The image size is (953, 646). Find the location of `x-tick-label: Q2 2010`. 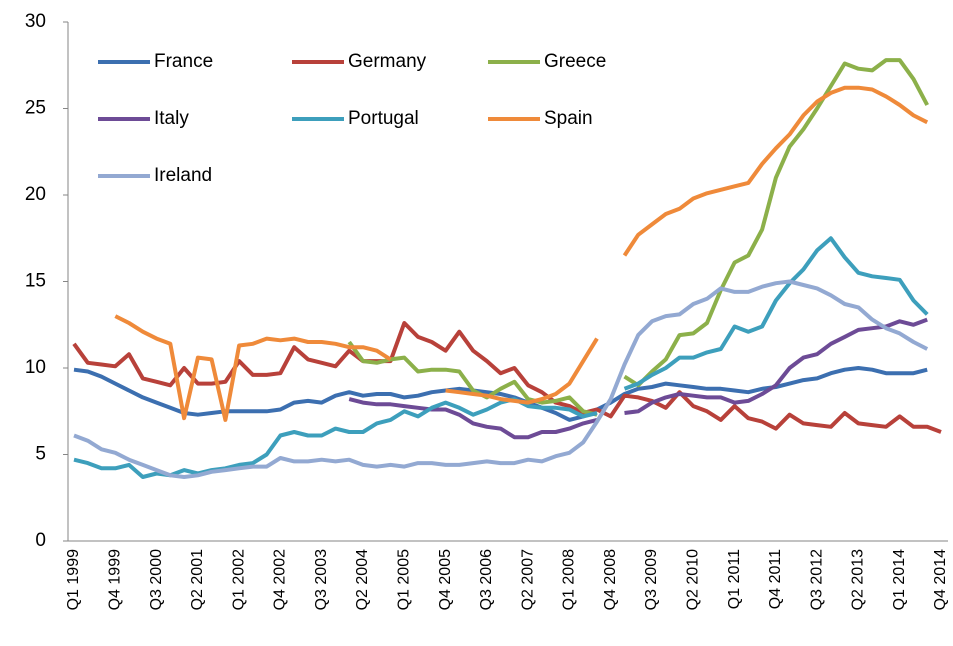

x-tick-label: Q2 2010 is located at coordinates (693, 579).